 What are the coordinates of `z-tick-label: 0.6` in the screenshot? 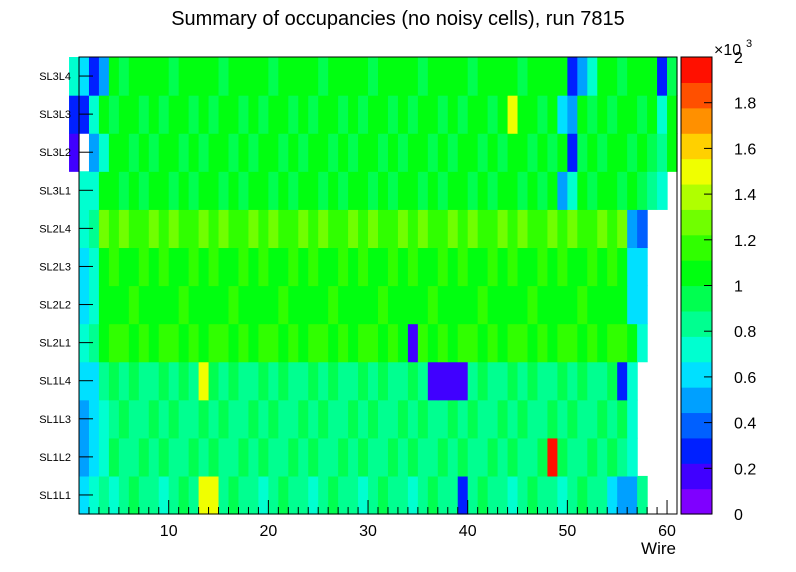 It's located at (745, 378).